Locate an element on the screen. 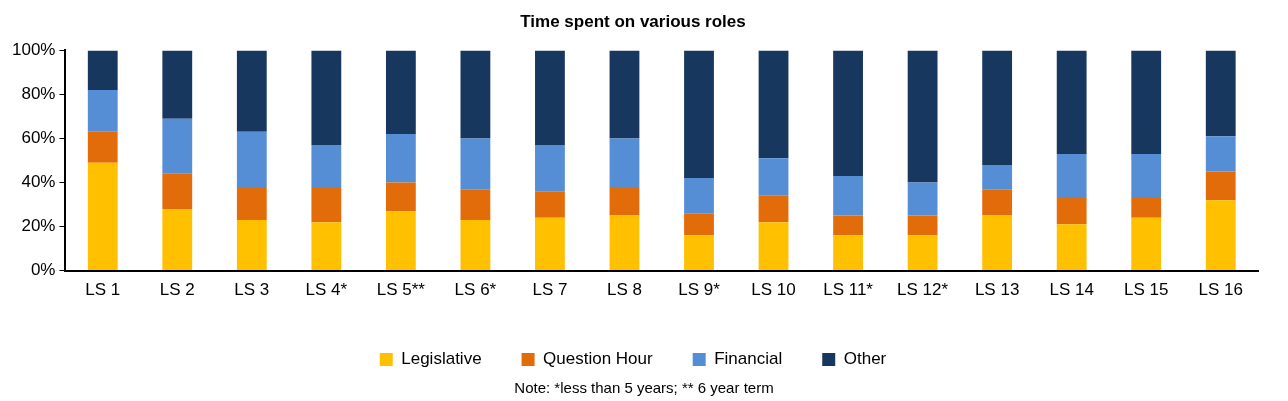 Image resolution: width=1288 pixels, height=401 pixels. legend-label: Other is located at coordinates (865, 359).